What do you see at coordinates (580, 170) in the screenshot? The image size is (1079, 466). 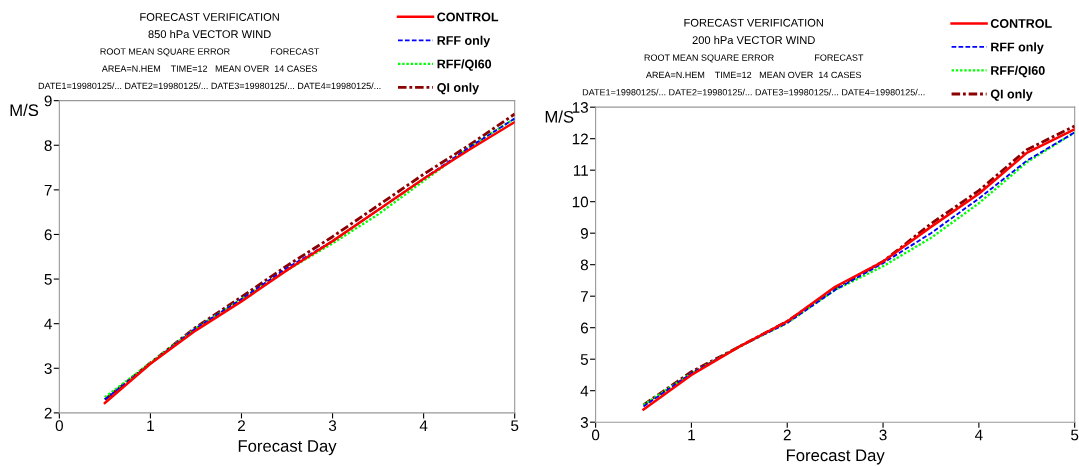 I see `y-tick-label: 11` at bounding box center [580, 170].